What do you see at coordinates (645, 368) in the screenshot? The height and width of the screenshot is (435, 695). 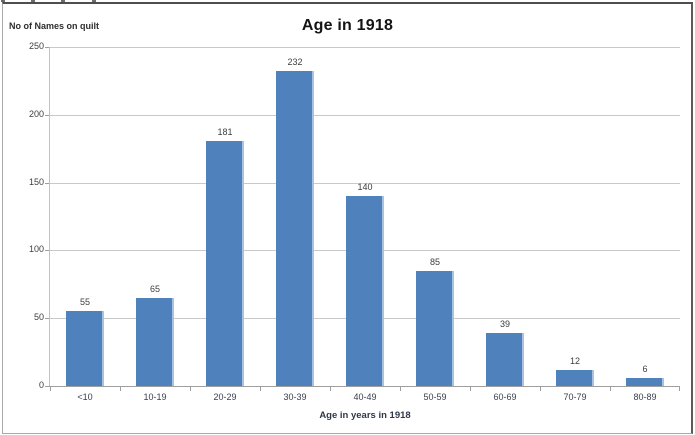 I see `bar-value-label: 6` at bounding box center [645, 368].